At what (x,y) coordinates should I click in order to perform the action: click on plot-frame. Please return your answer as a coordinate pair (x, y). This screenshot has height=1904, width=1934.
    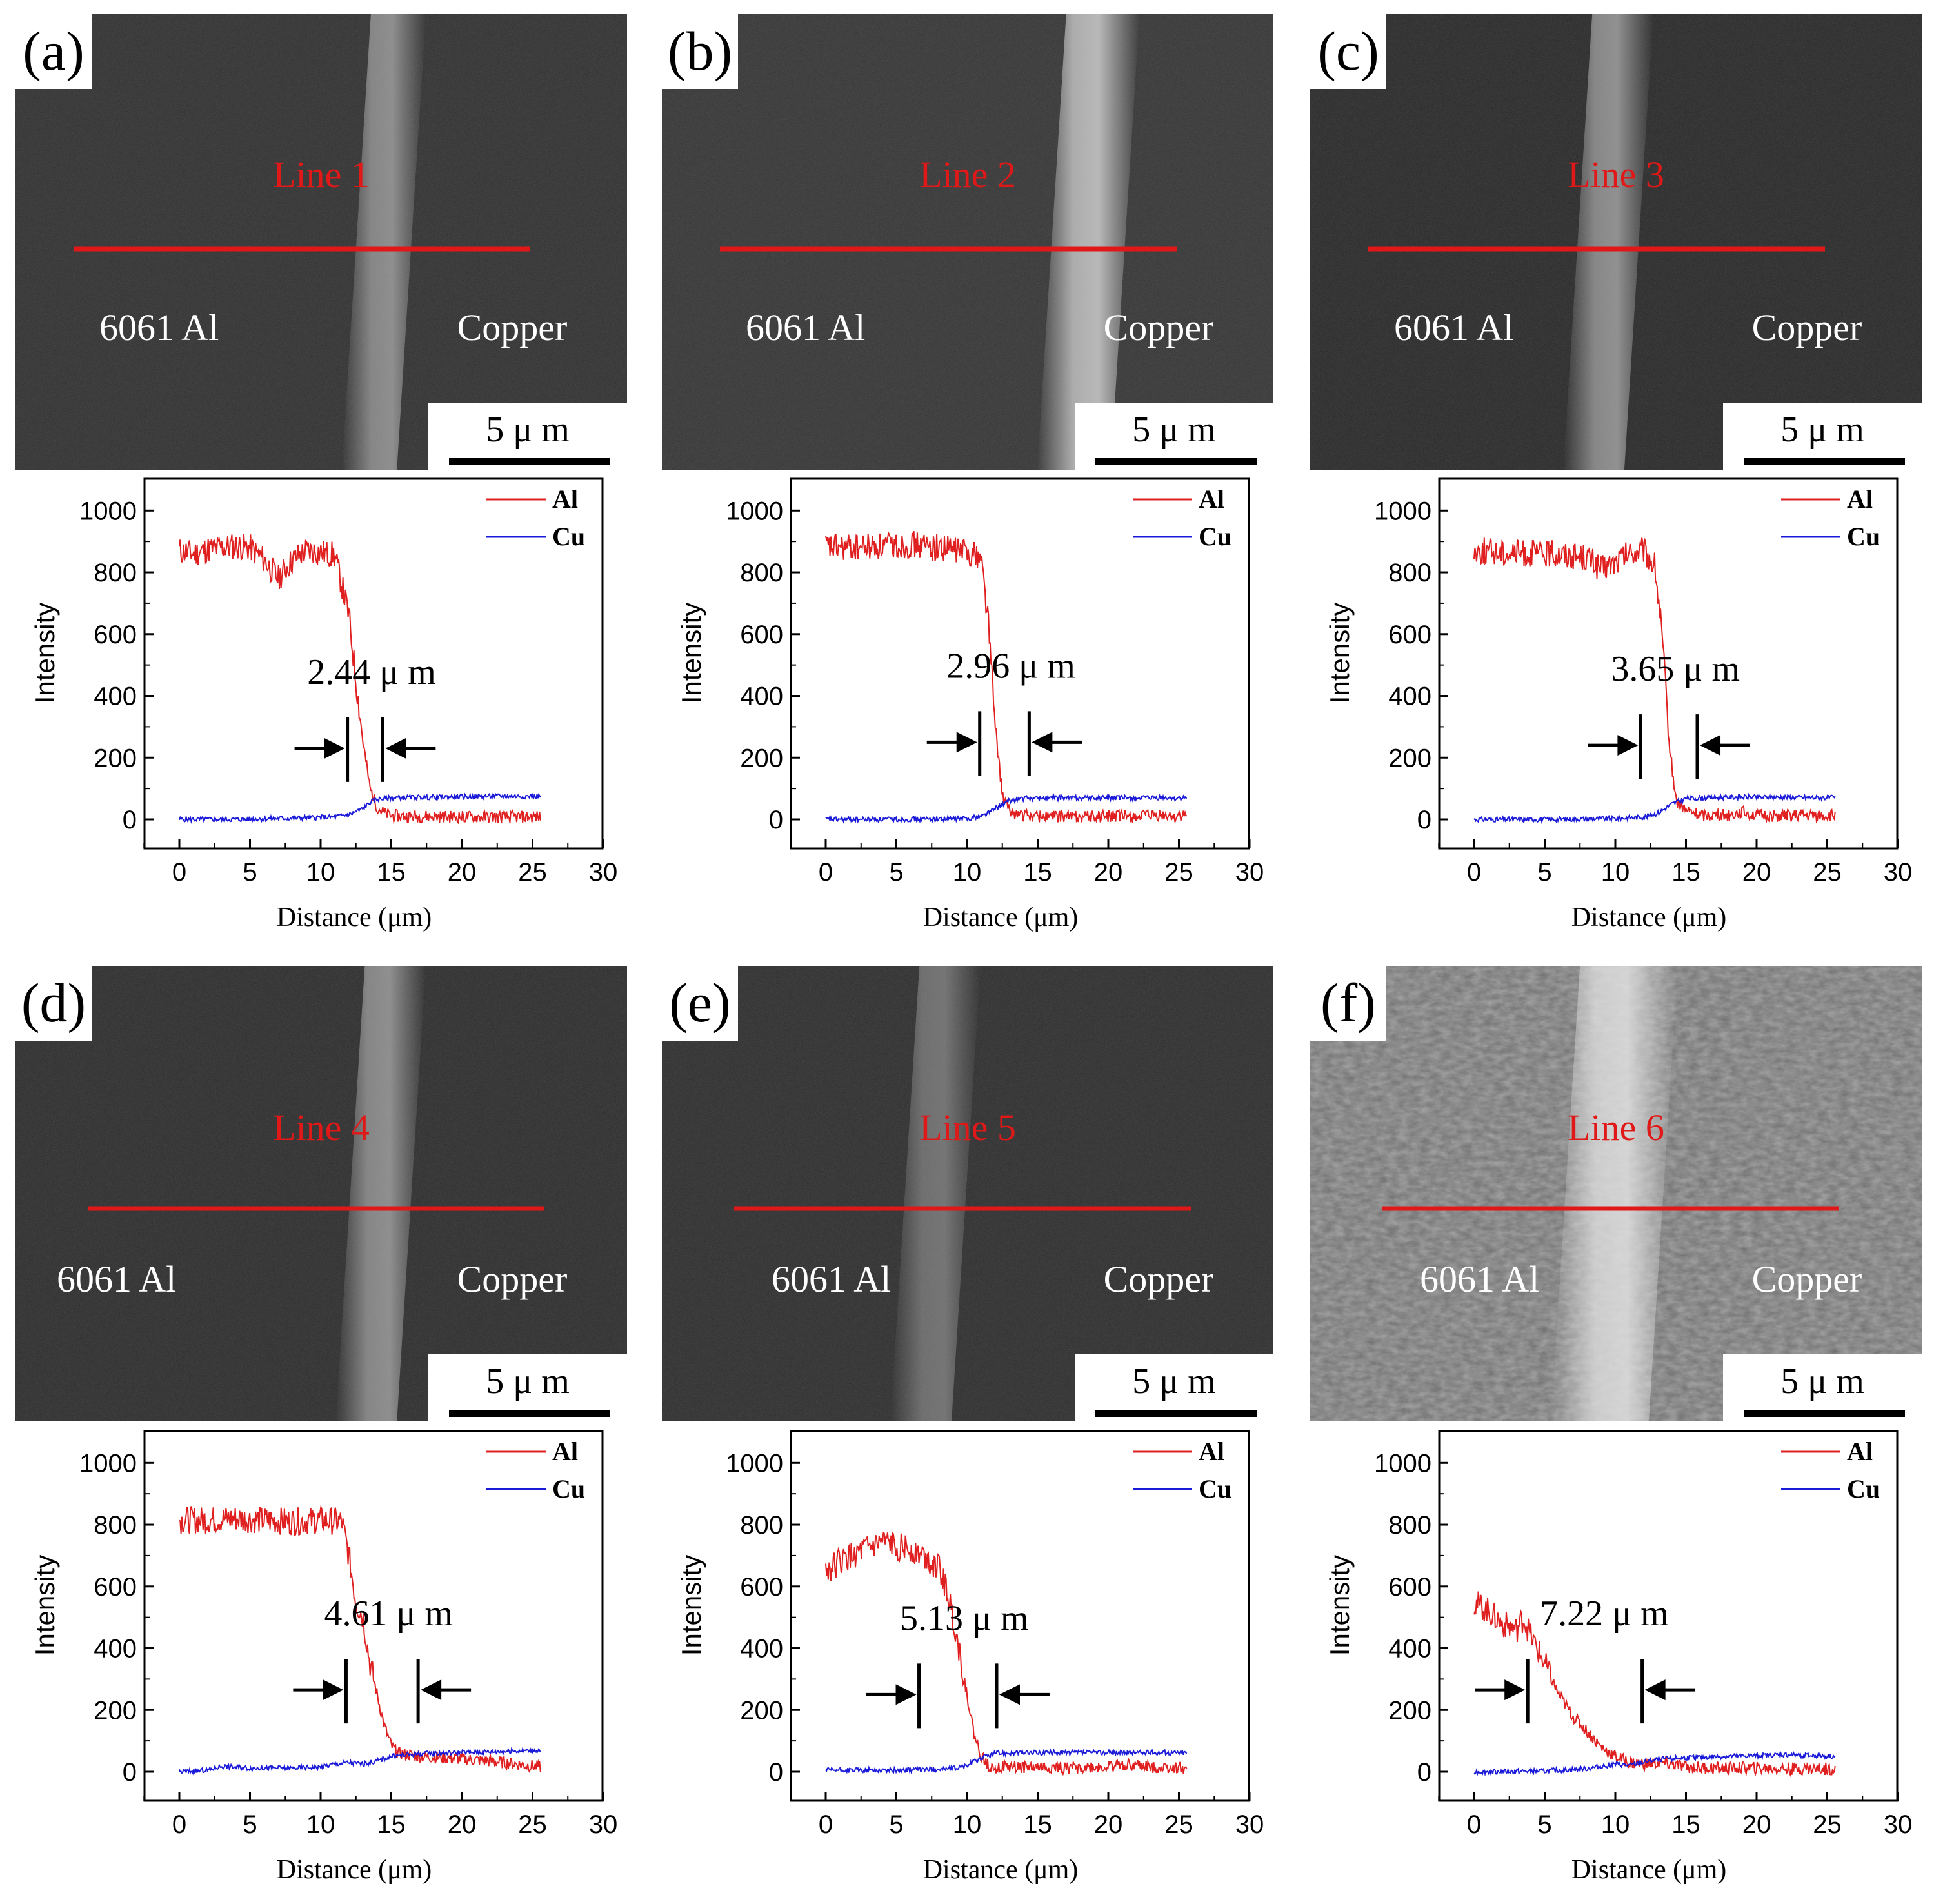
    Looking at the image, I should click on (373, 663).